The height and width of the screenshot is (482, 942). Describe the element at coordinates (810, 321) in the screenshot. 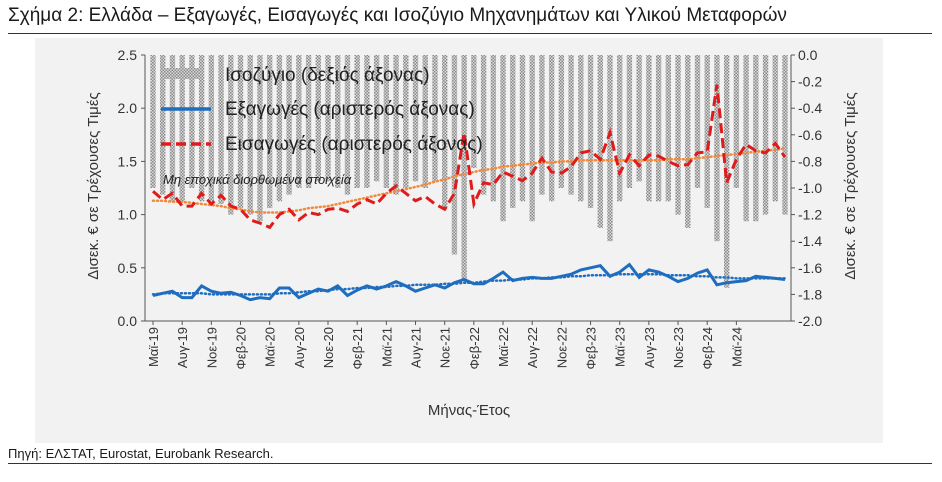

I see `right-tick-label: -2.0` at that location.